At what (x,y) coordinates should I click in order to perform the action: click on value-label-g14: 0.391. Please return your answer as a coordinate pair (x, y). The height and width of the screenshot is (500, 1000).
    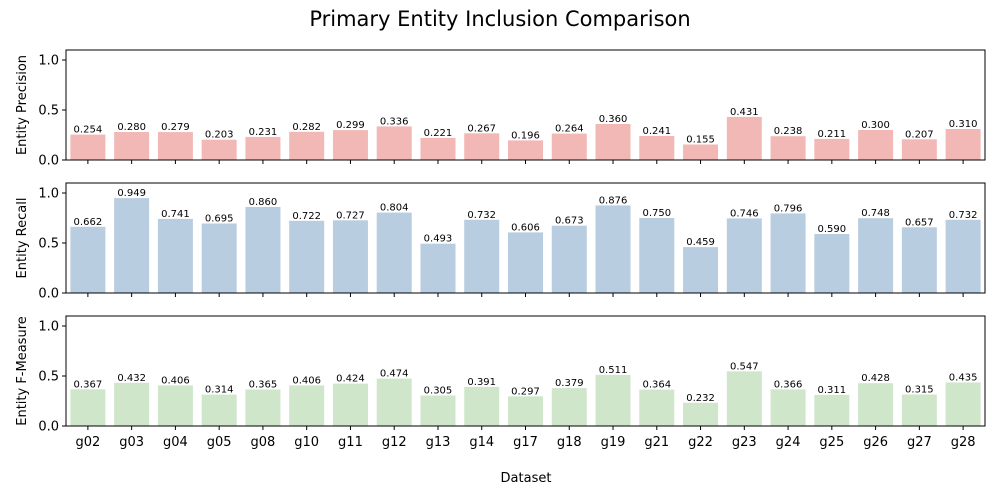
    Looking at the image, I should click on (481, 382).